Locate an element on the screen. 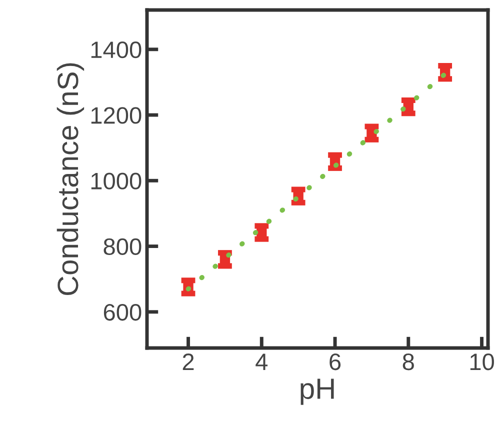  y-tick-label: 600 is located at coordinates (123, 312).